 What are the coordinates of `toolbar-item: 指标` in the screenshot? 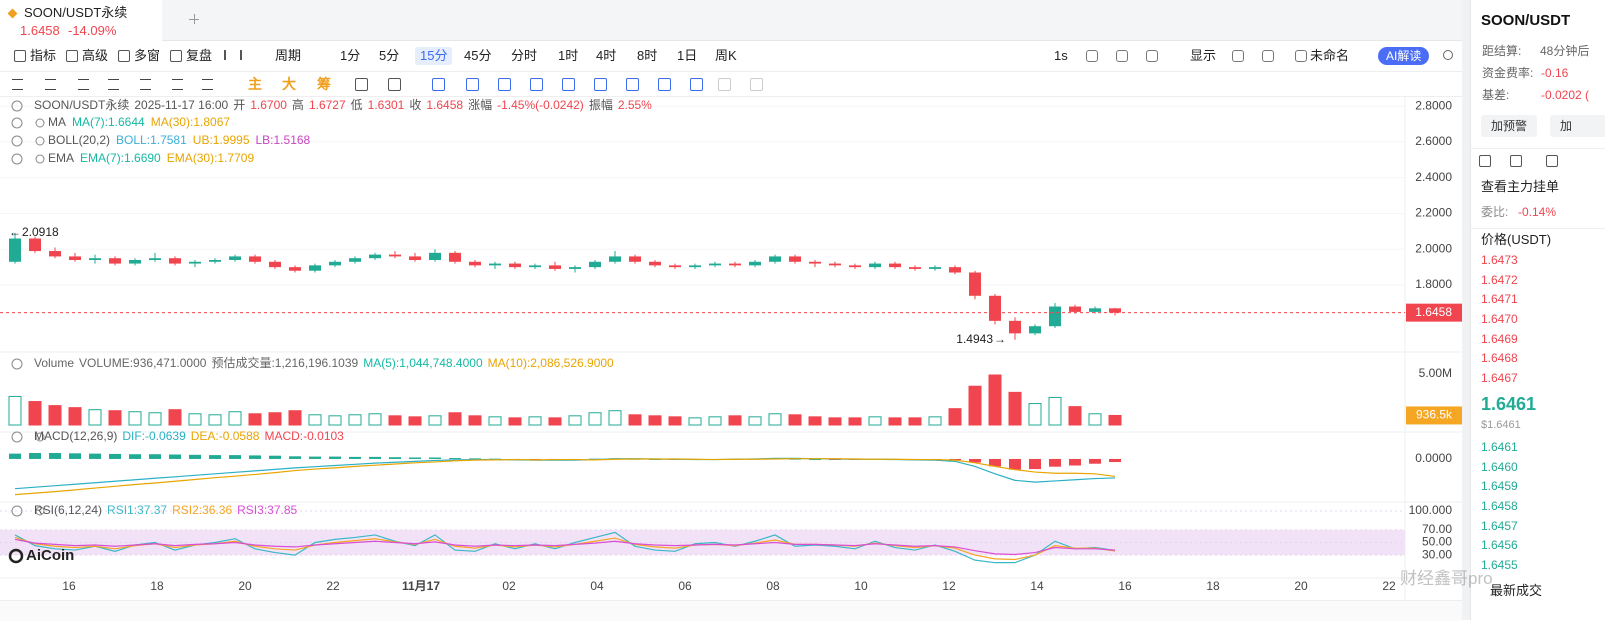 It's located at (43, 55).